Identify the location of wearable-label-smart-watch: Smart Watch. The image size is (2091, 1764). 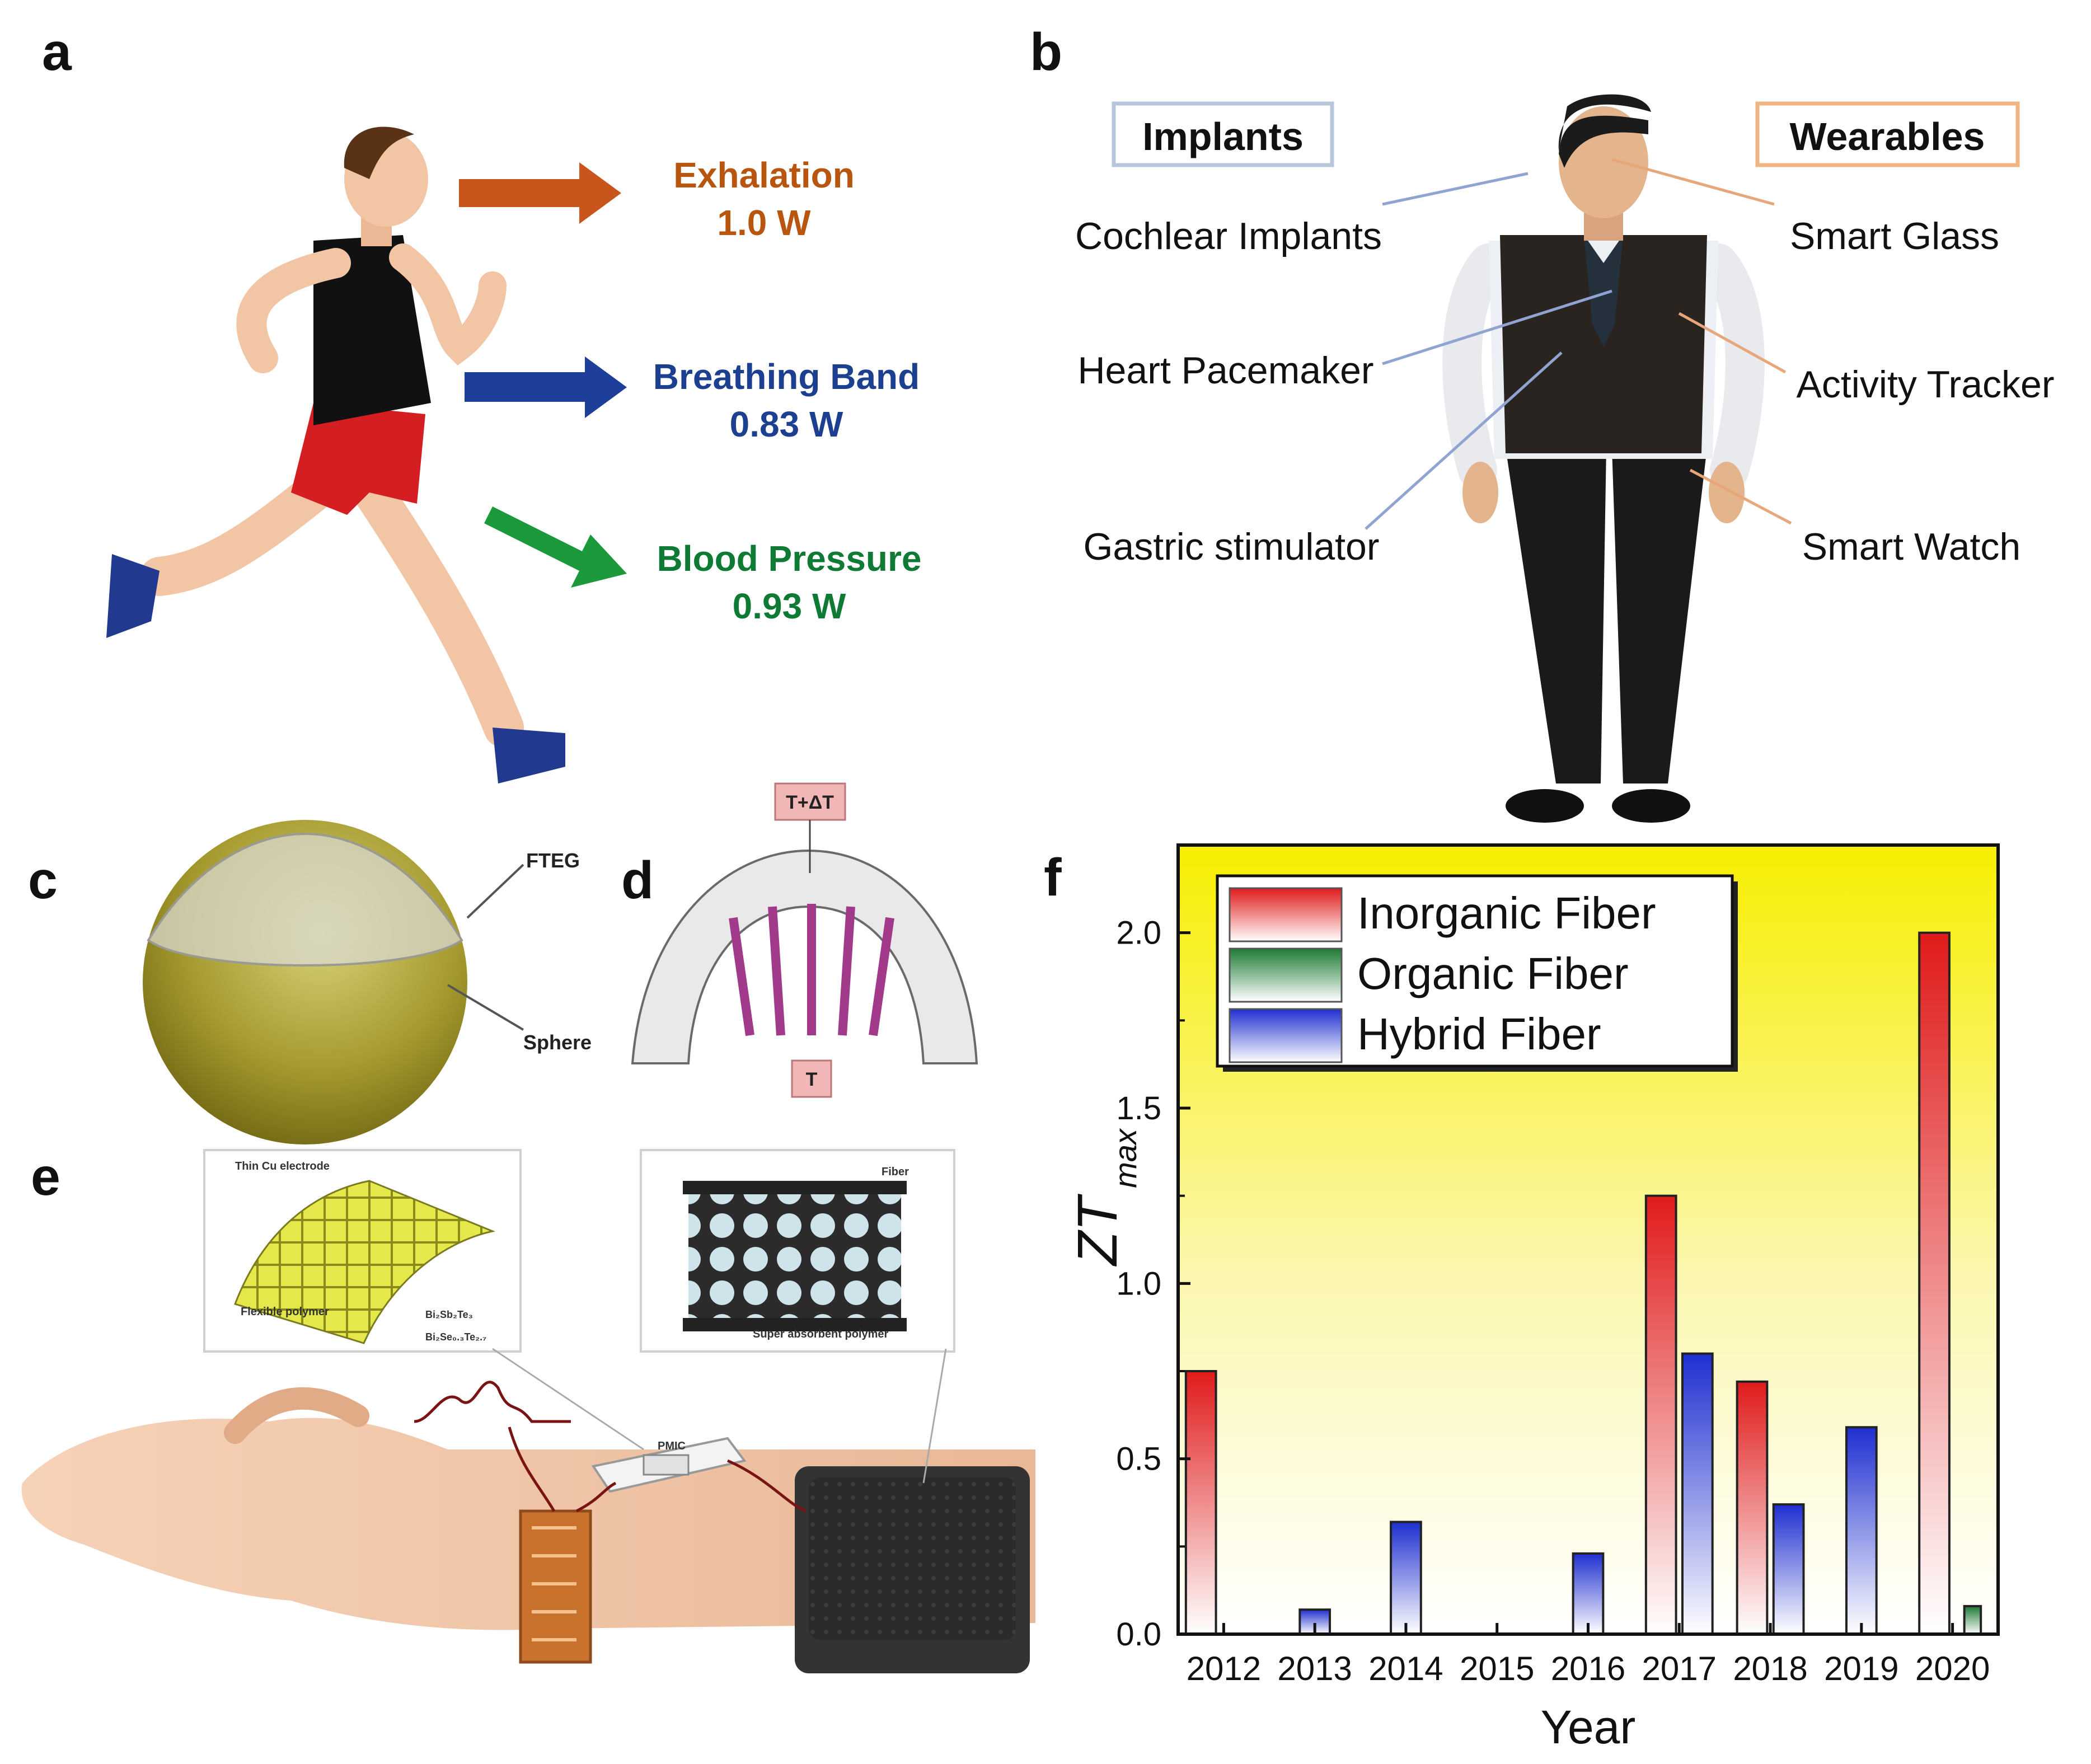
(1911, 547).